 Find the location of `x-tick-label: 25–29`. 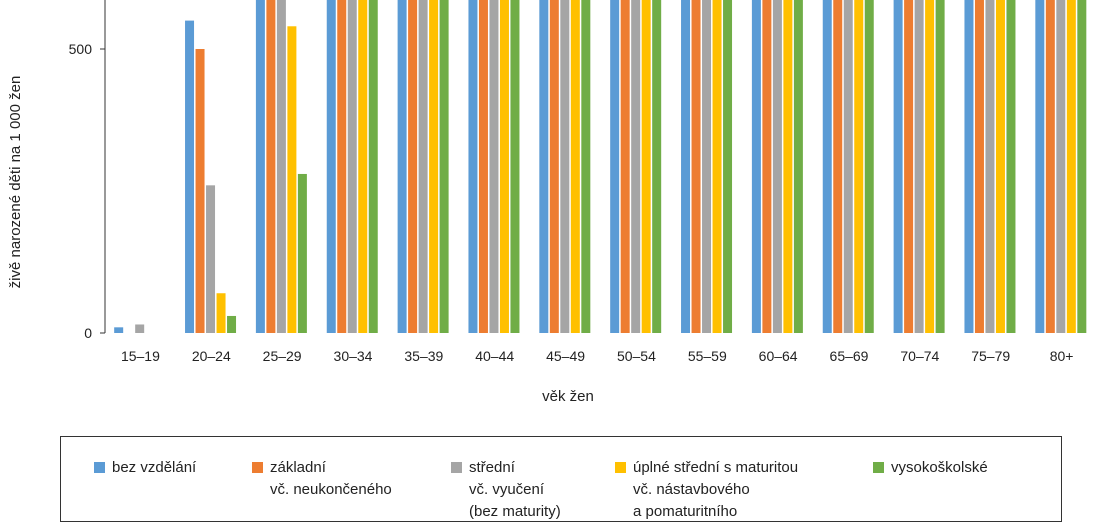

x-tick-label: 25–29 is located at coordinates (282, 356).